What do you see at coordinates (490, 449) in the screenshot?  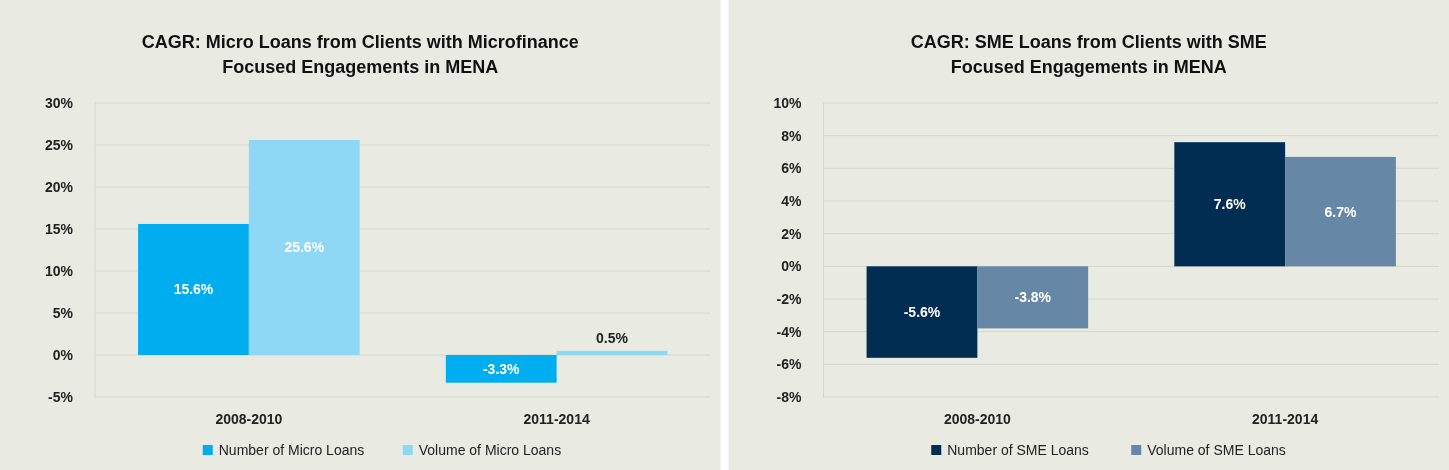 I see `legend-label: Volume of Micro Loans` at bounding box center [490, 449].